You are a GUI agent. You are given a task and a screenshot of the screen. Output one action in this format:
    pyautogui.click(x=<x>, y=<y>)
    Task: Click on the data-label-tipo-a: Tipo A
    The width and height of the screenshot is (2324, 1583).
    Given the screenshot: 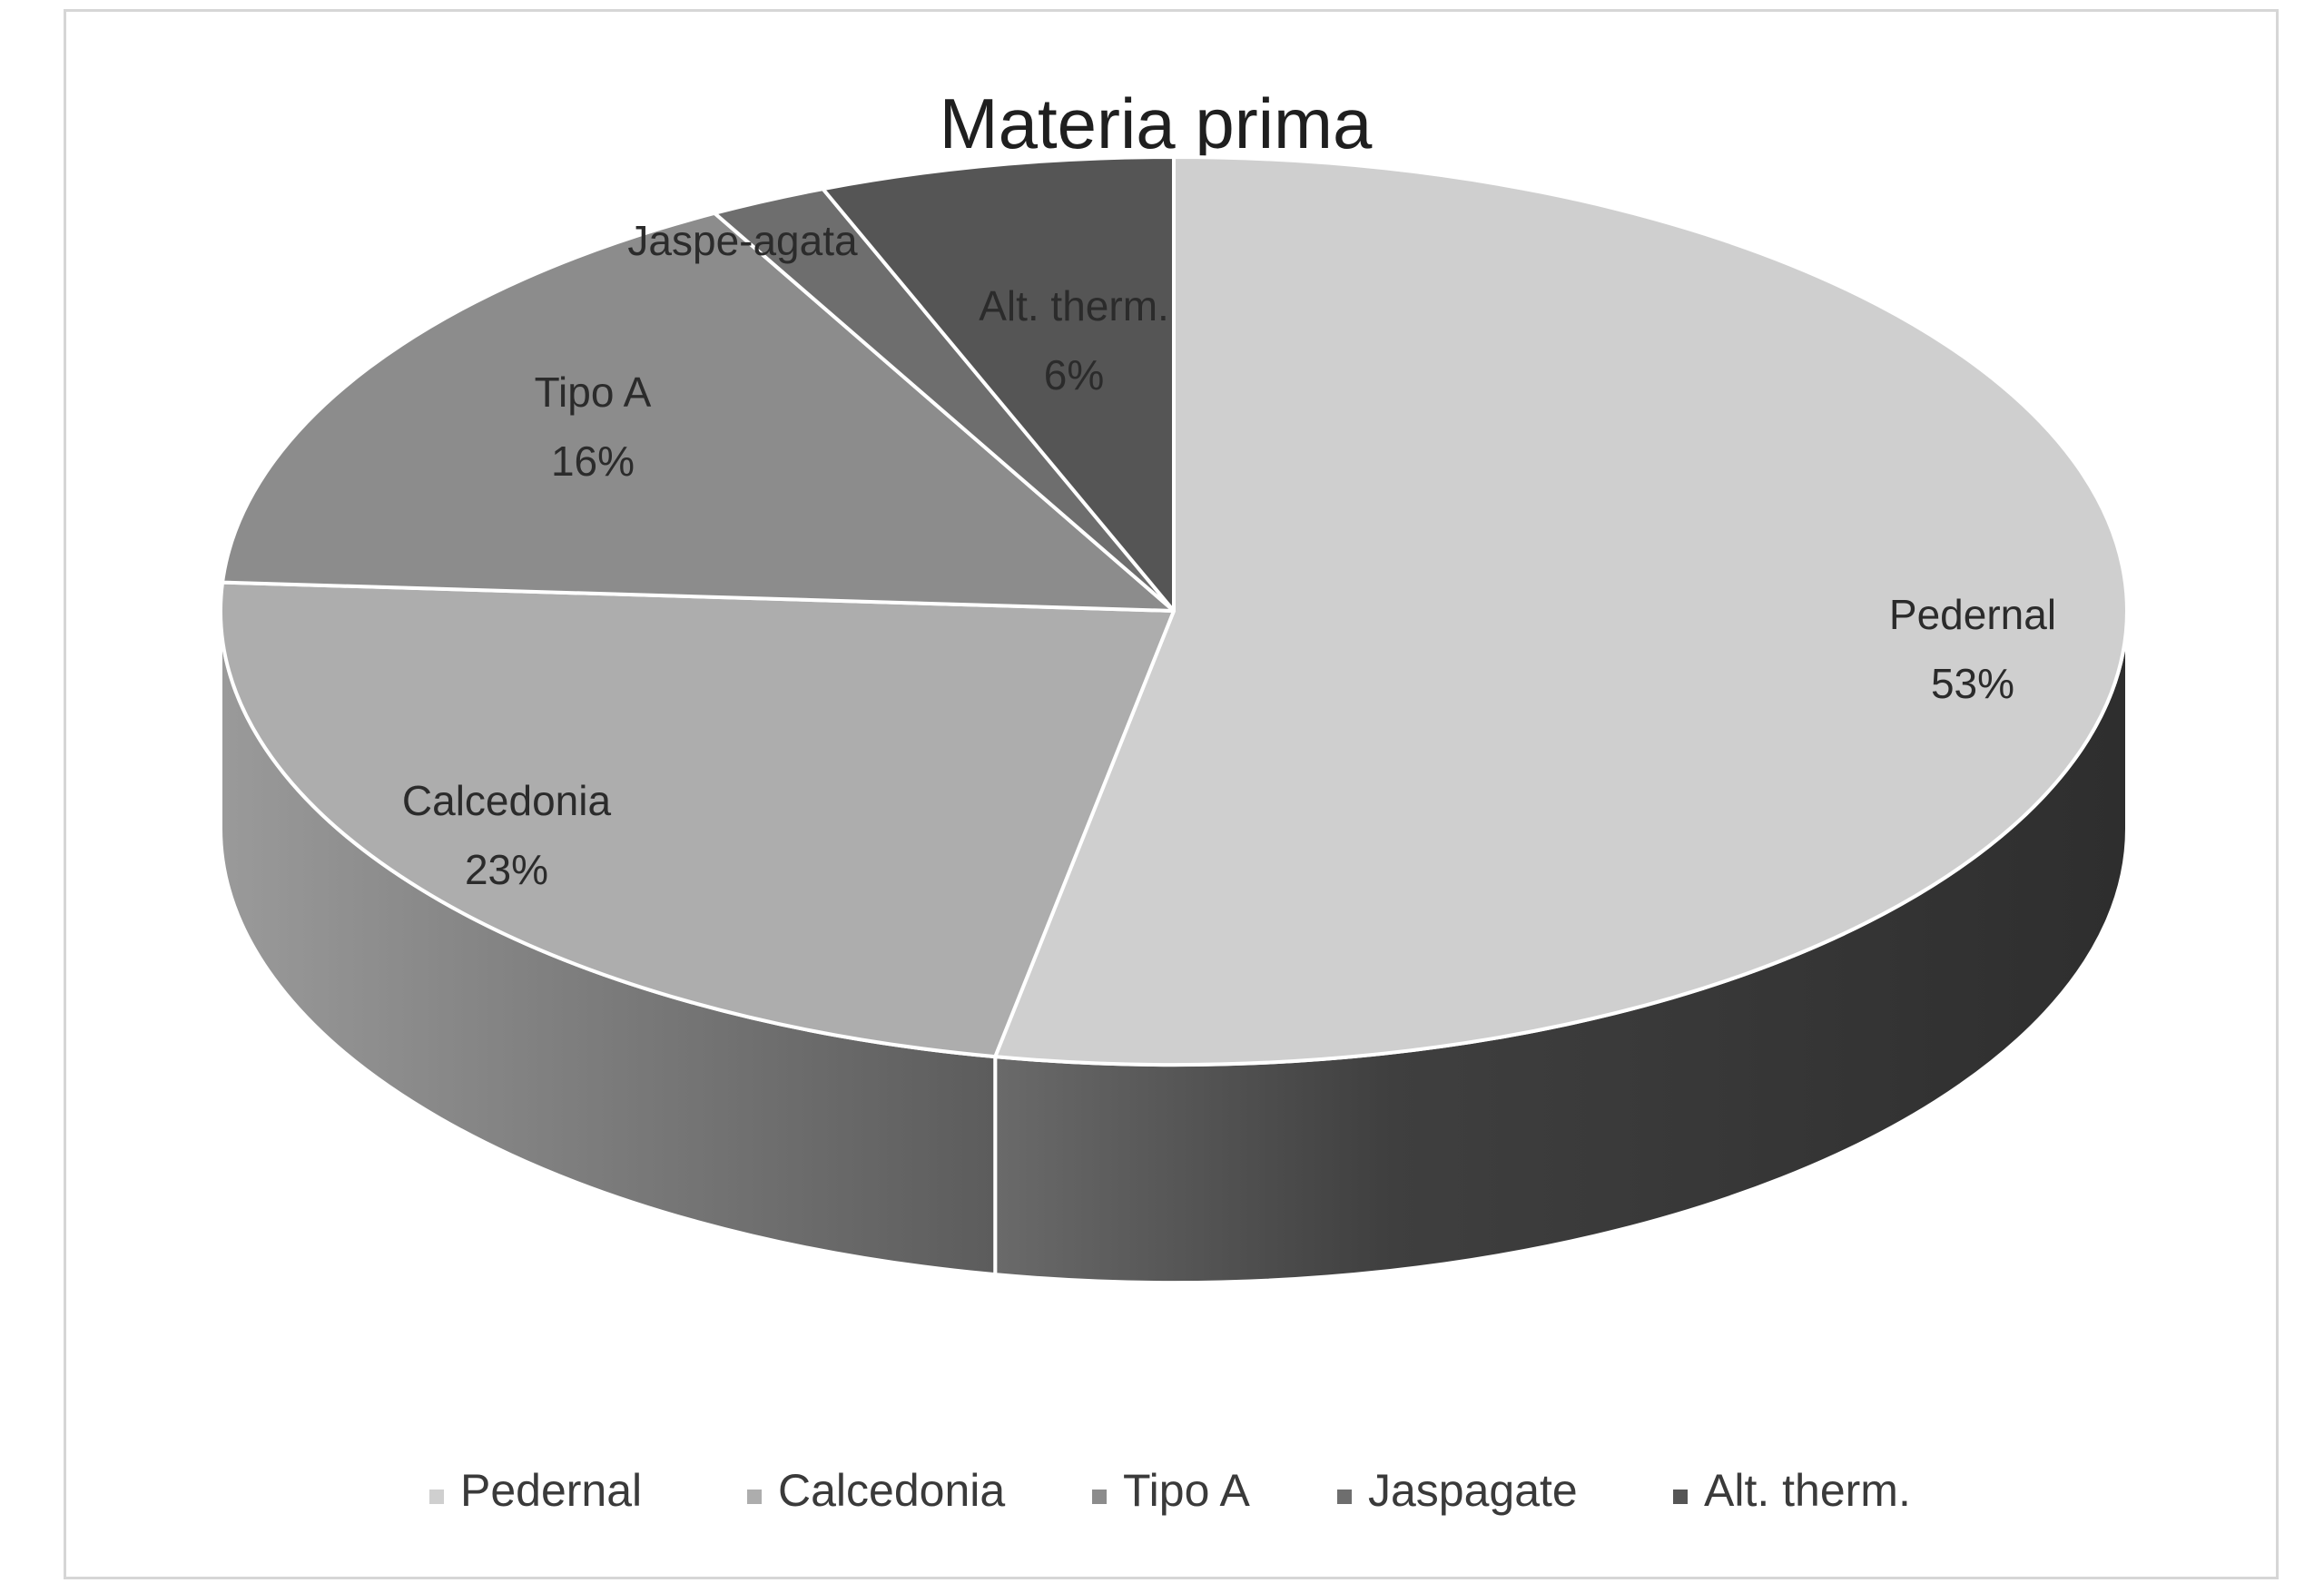 What is the action you would take?
    pyautogui.click(x=593, y=392)
    